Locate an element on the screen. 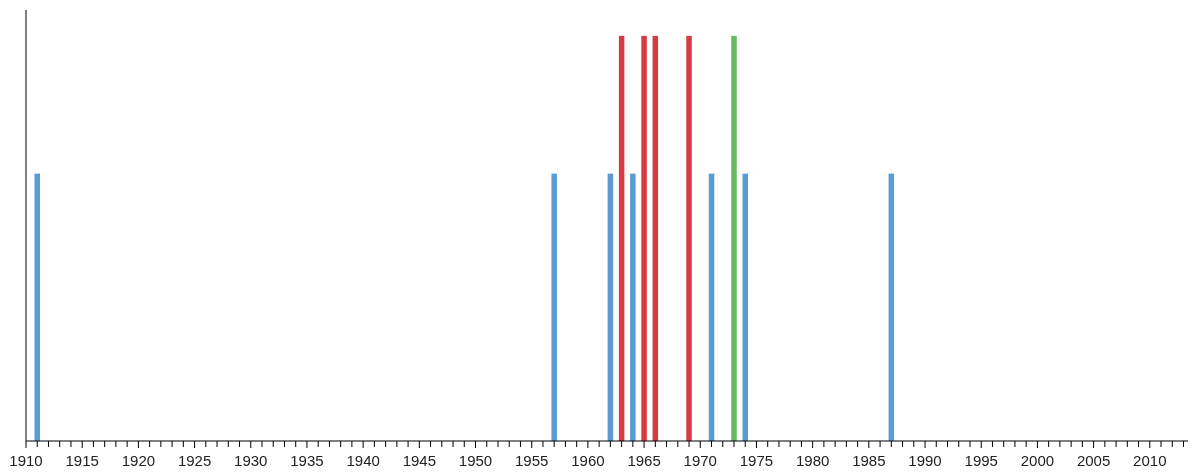  x-tick-label: 1985 is located at coordinates (869, 460).